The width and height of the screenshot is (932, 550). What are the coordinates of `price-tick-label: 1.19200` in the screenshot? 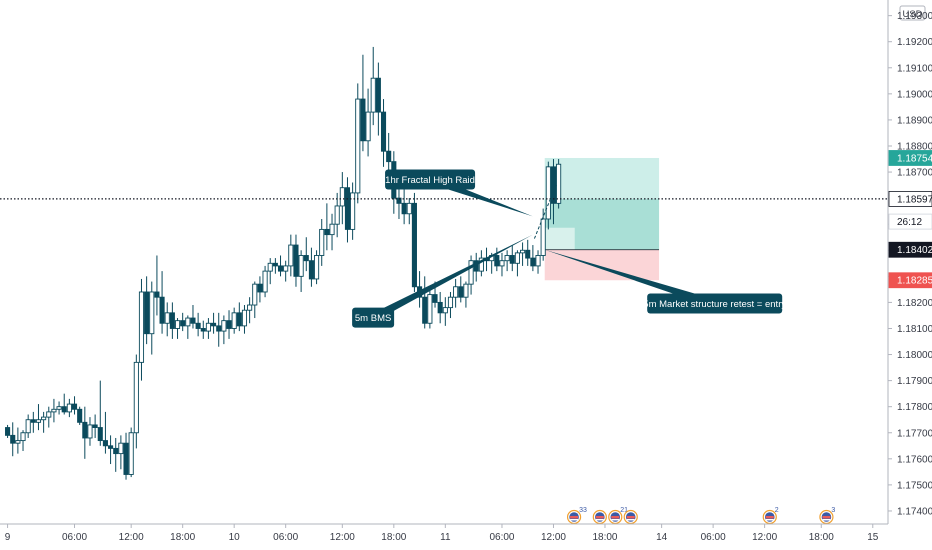 It's located at (914, 42).